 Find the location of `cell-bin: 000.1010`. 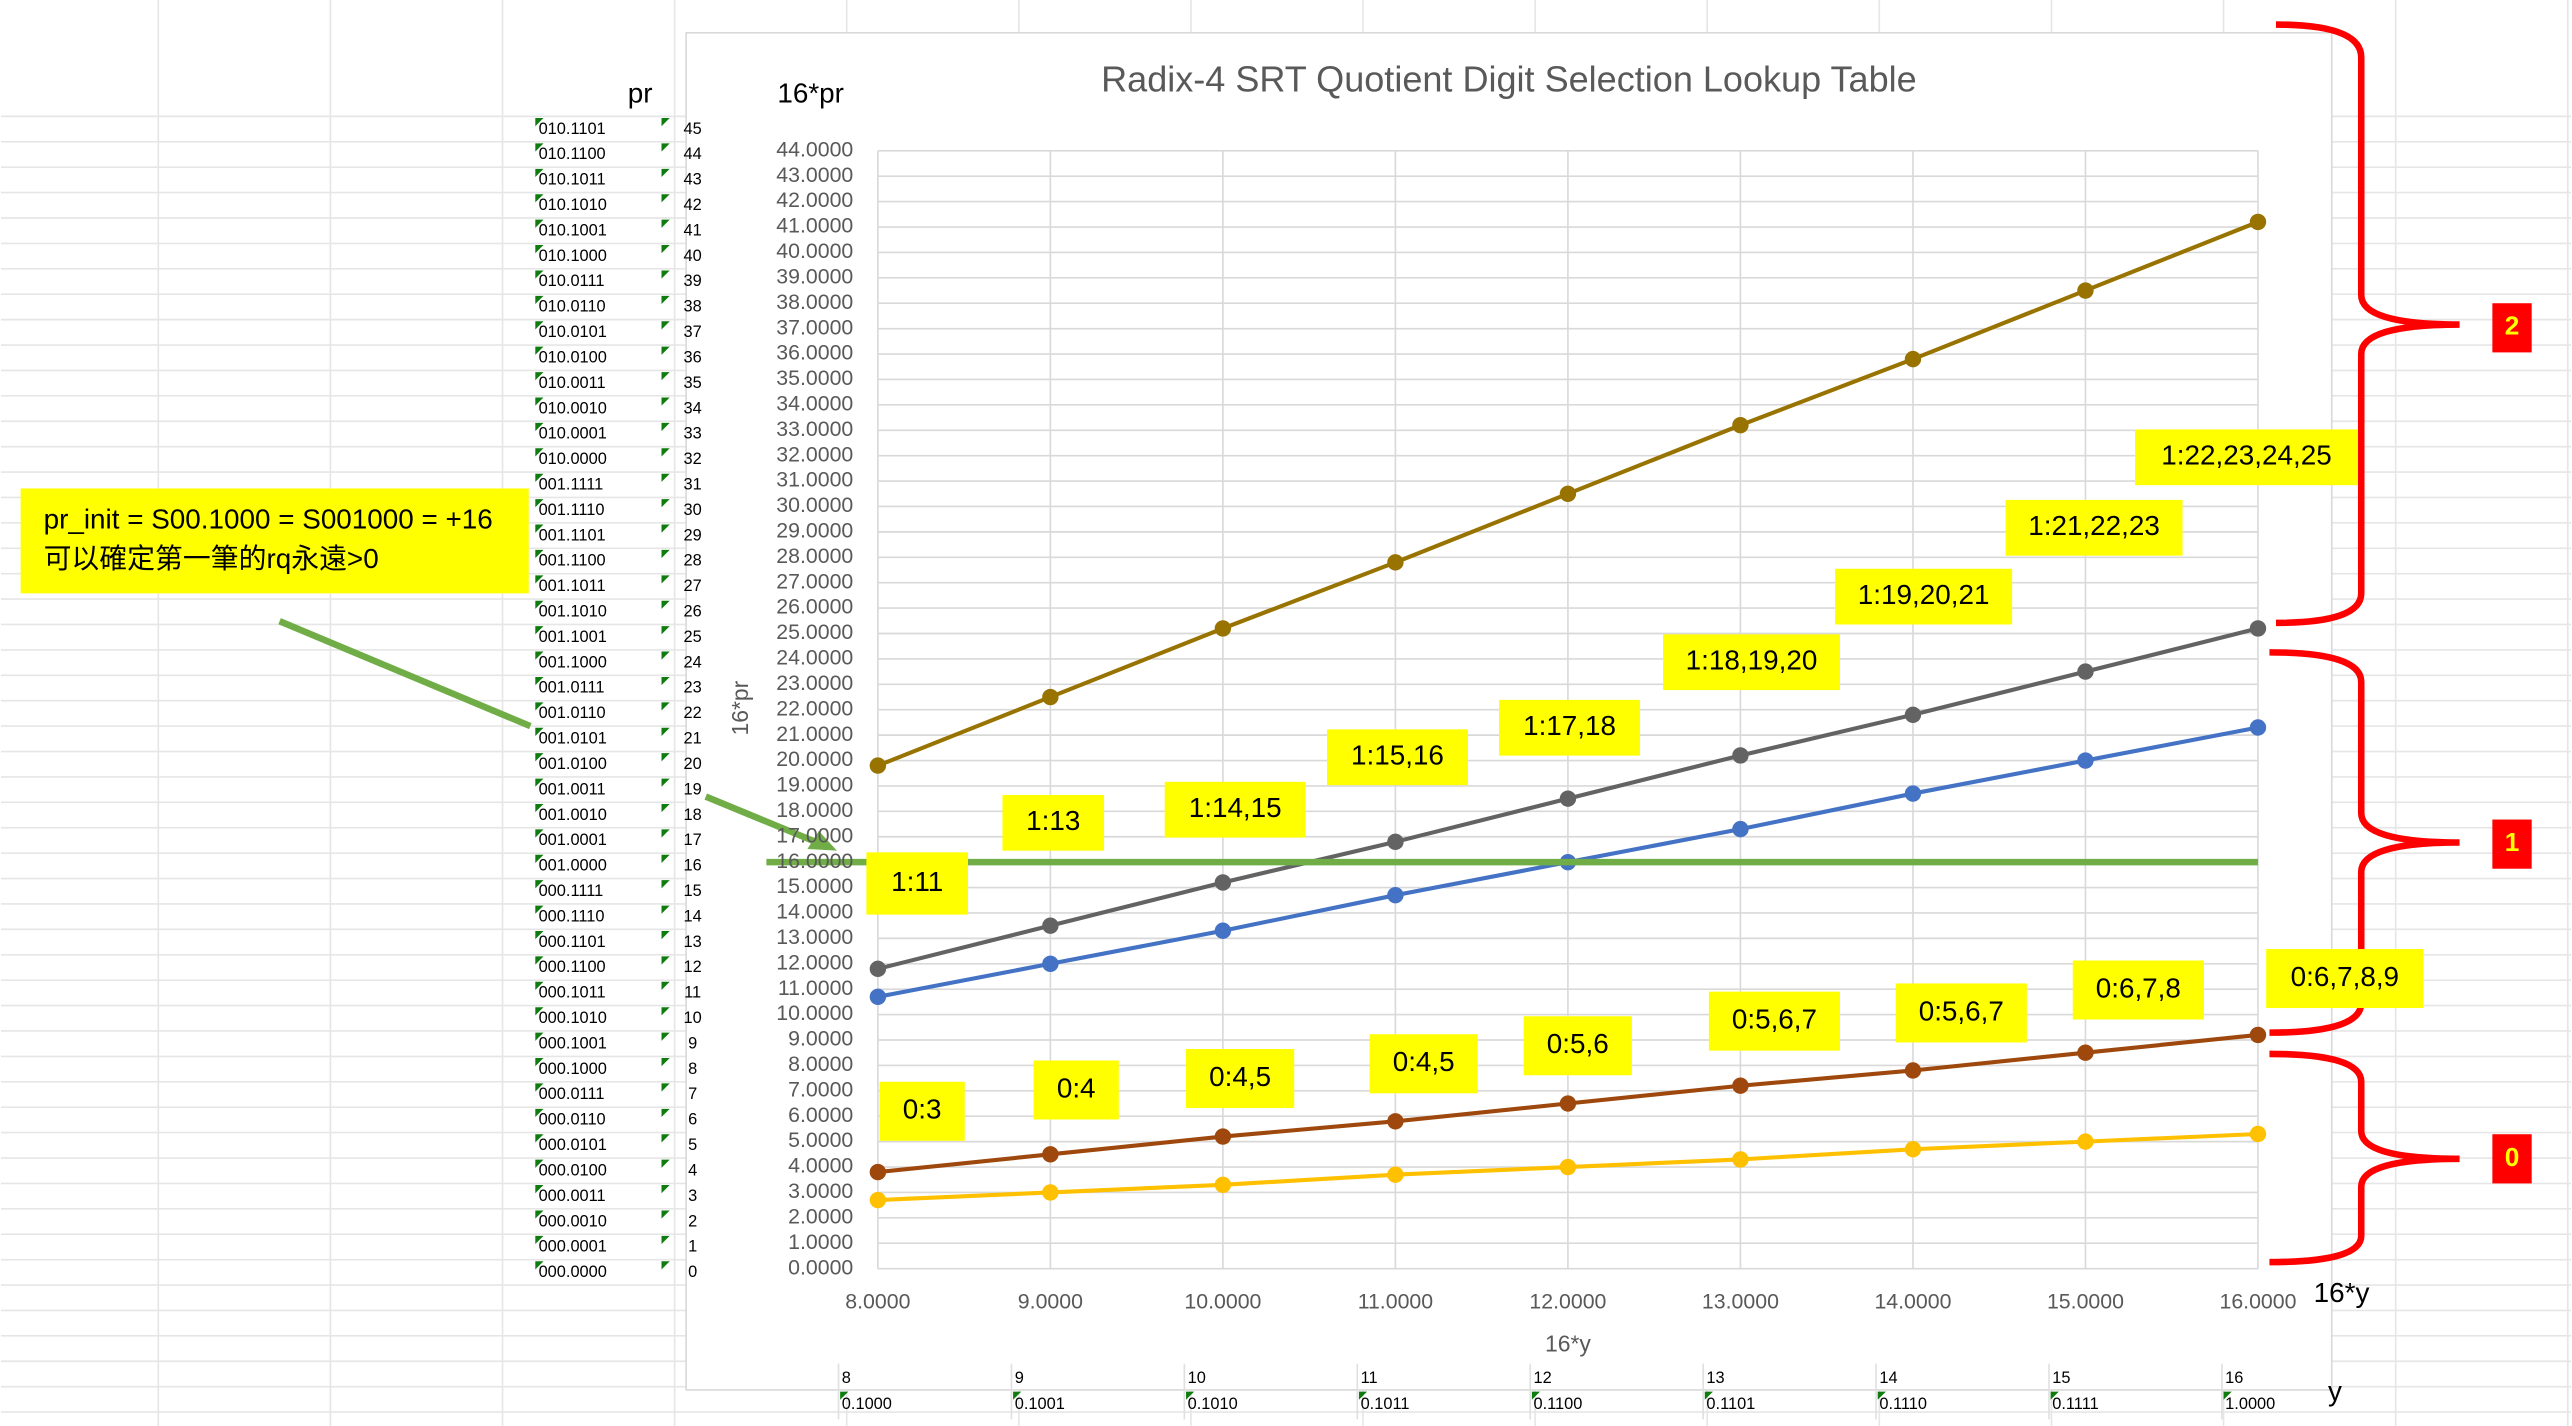

cell-bin: 000.1010 is located at coordinates (573, 1018).